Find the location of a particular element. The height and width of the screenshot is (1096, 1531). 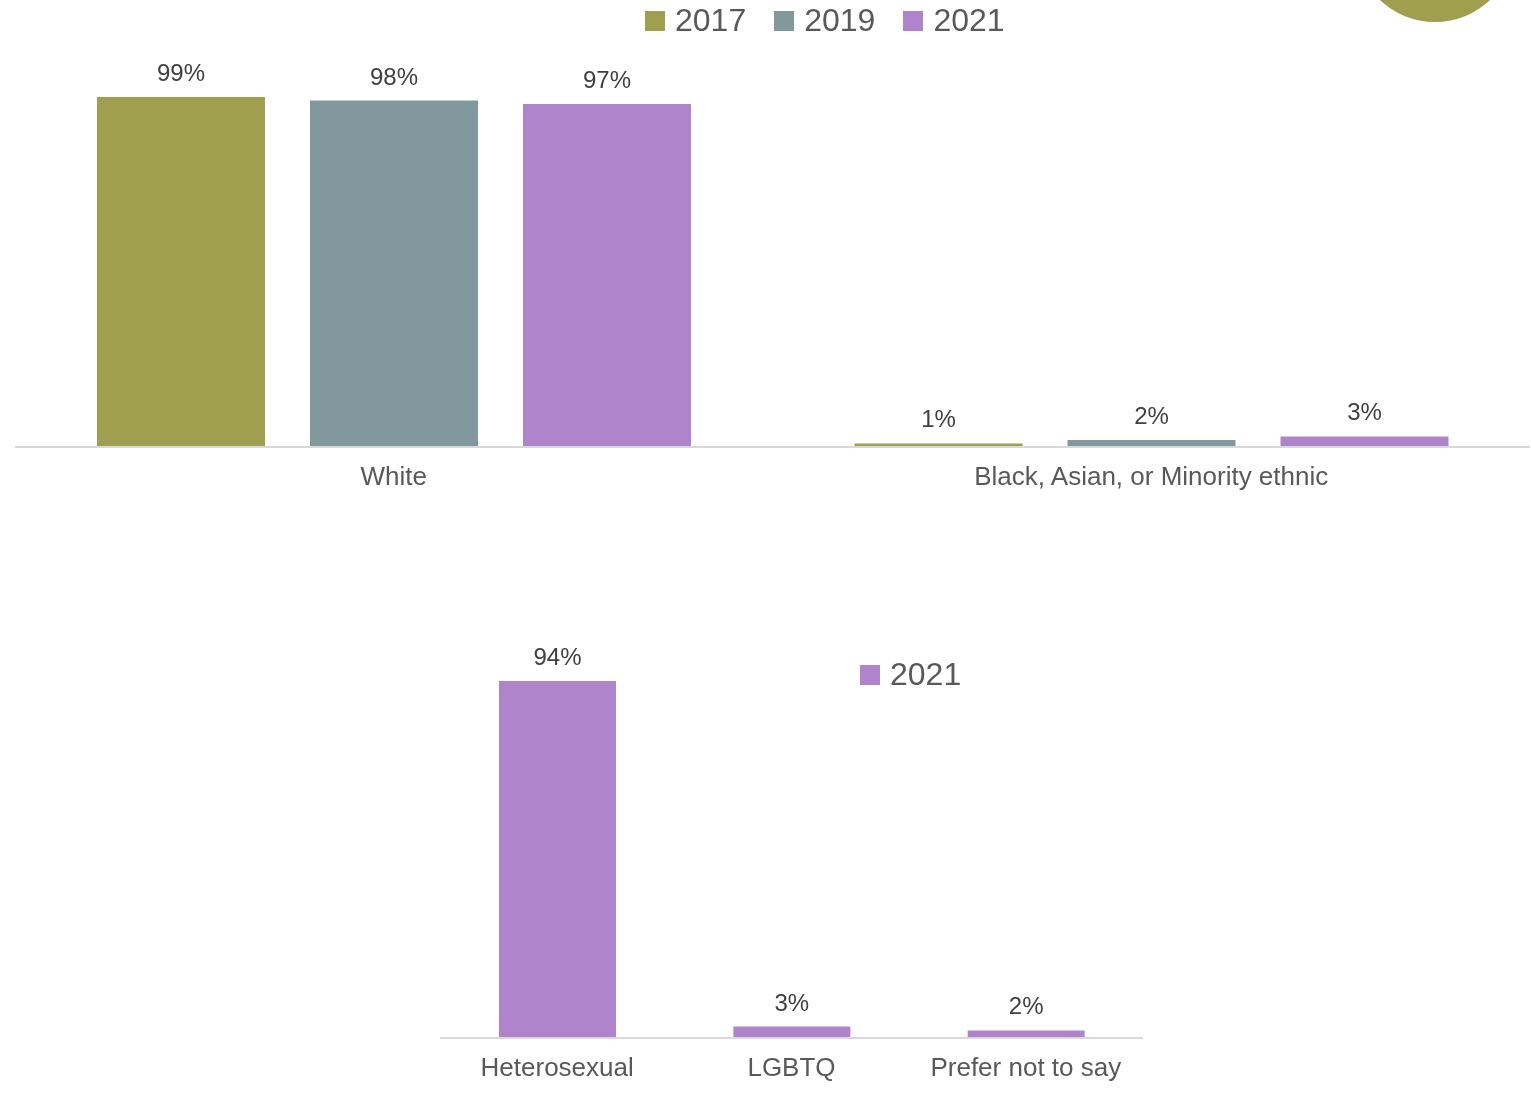

x-tick-label: Prefer not to say is located at coordinates (1026, 1067).